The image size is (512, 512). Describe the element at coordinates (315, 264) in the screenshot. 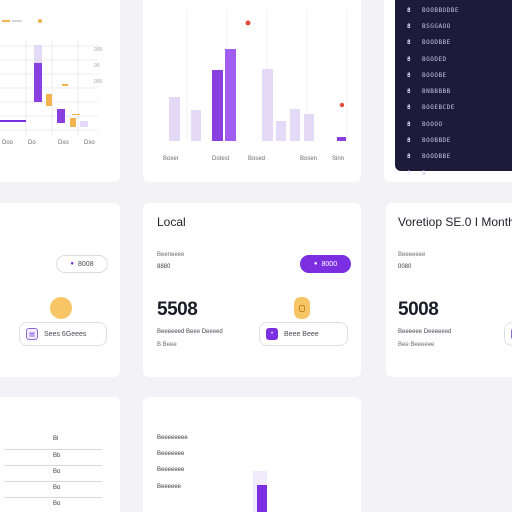

I see `record-icon: ●` at that location.